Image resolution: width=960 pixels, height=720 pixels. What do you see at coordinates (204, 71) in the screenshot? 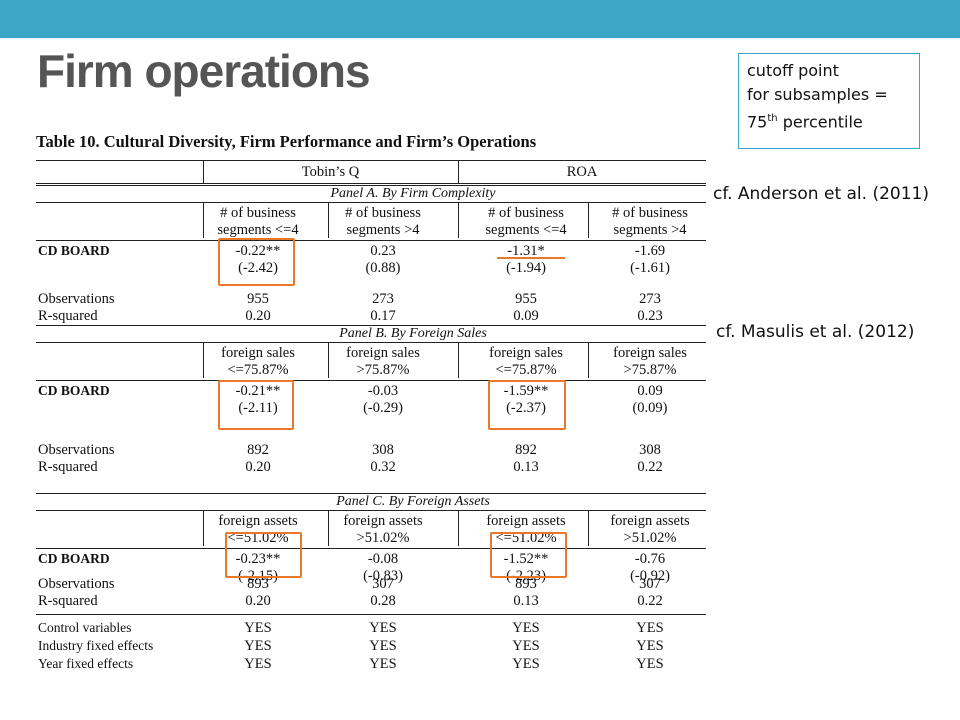
I see `slide-title: Firm operations` at bounding box center [204, 71].